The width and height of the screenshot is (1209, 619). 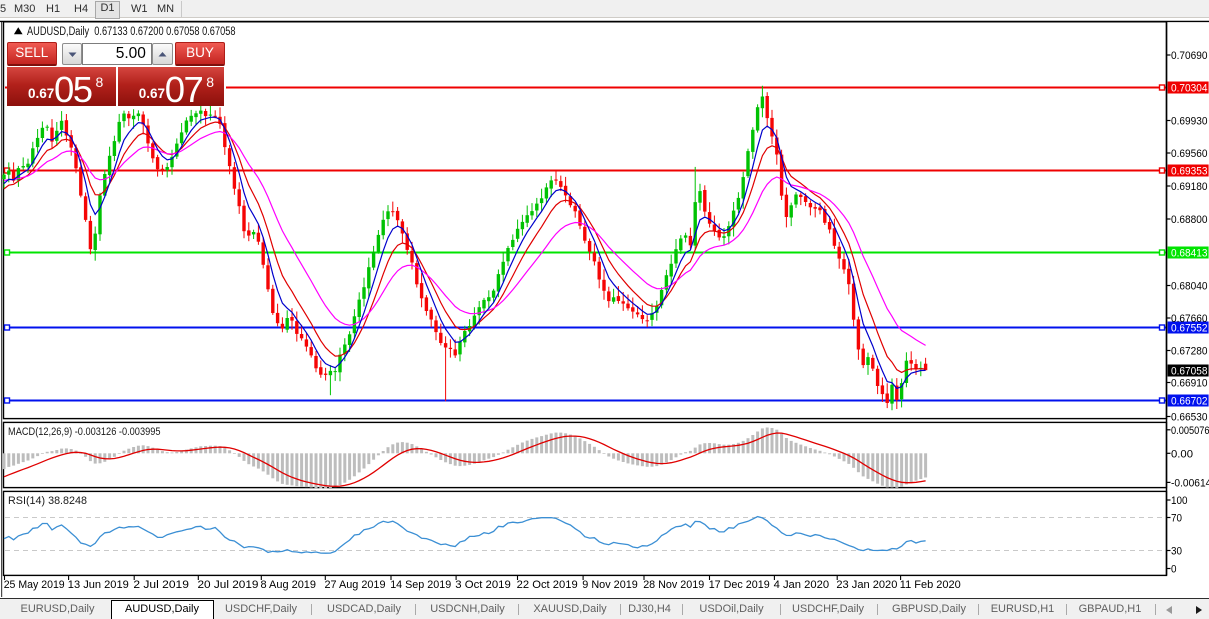 I want to click on svg-text: 28 Nov 2019, so click(x=673, y=585).